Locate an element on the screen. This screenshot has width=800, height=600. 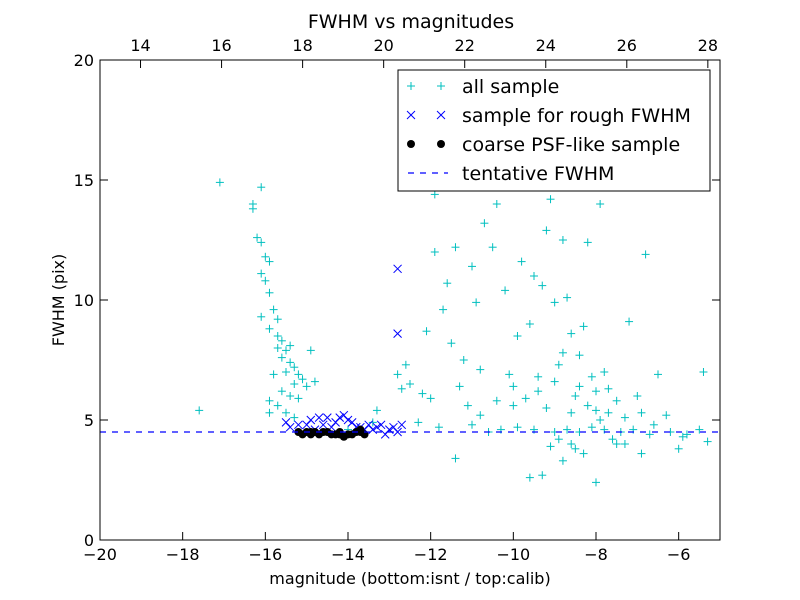
x-tick-label-2: −16 is located at coordinates (265, 554).